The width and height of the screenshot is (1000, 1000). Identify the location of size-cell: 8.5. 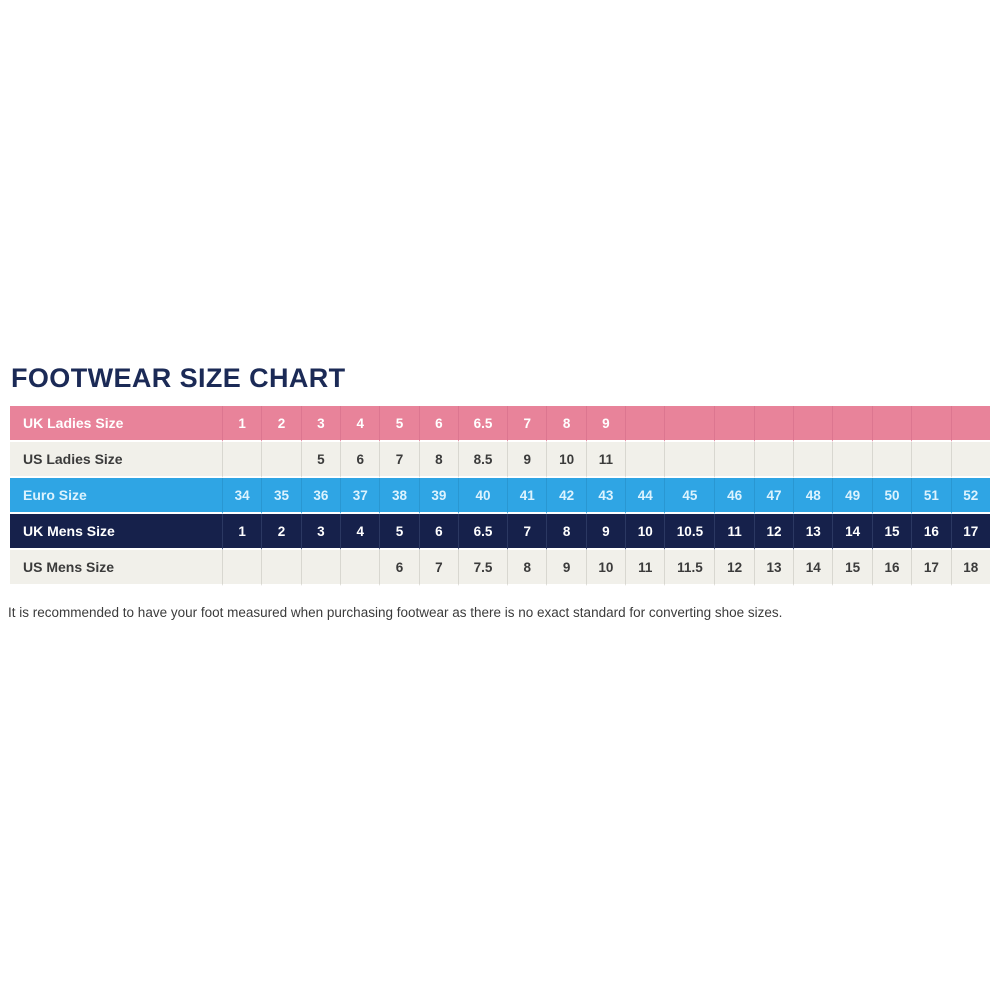
(483, 460).